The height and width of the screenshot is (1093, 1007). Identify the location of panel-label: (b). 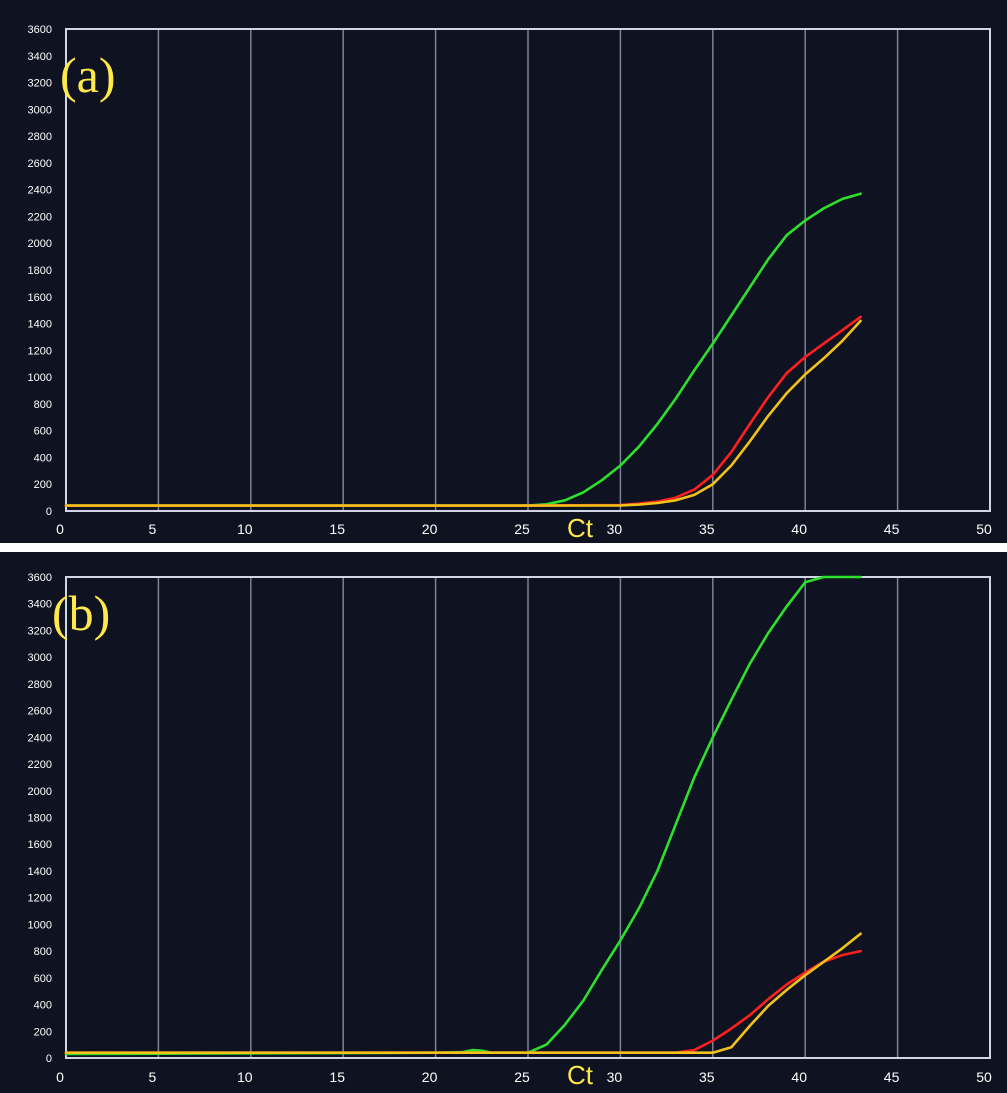
(81, 613).